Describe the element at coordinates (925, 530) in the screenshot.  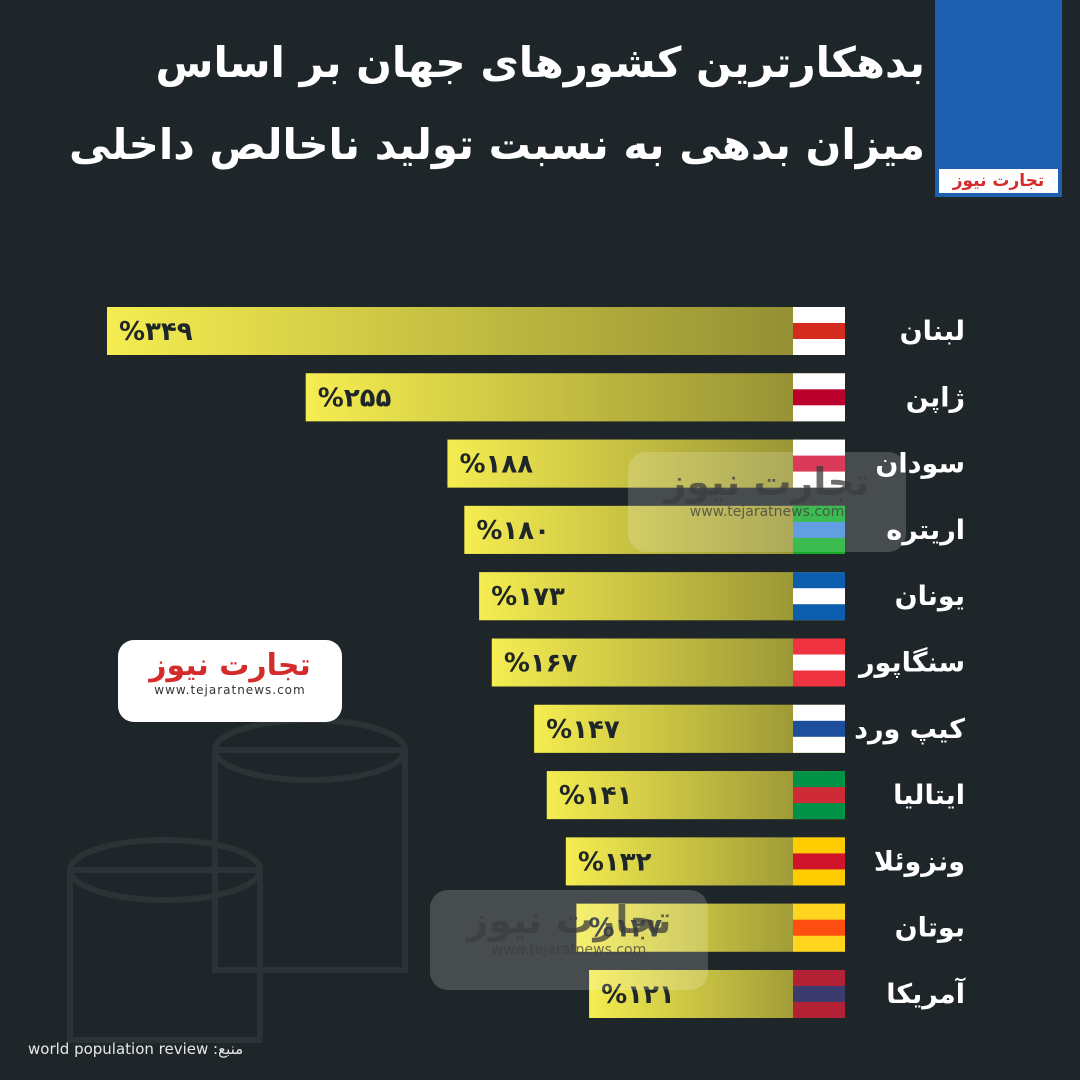
I see `category-label: اریتره` at that location.